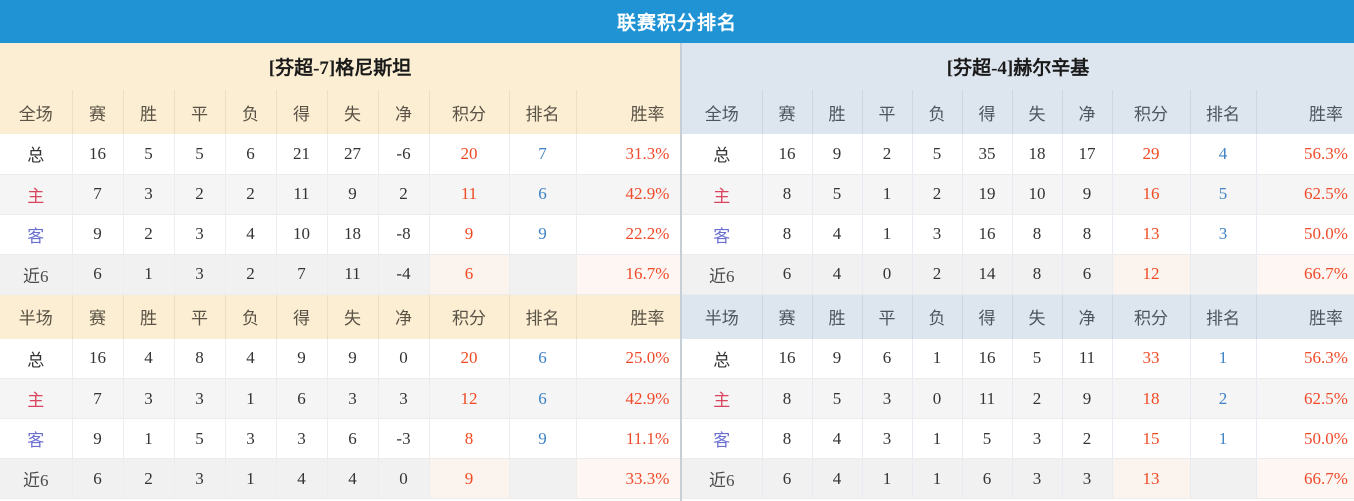 This screenshot has width=1354, height=501. I want to click on cell-win-rate: 66.7%, so click(1305, 478).